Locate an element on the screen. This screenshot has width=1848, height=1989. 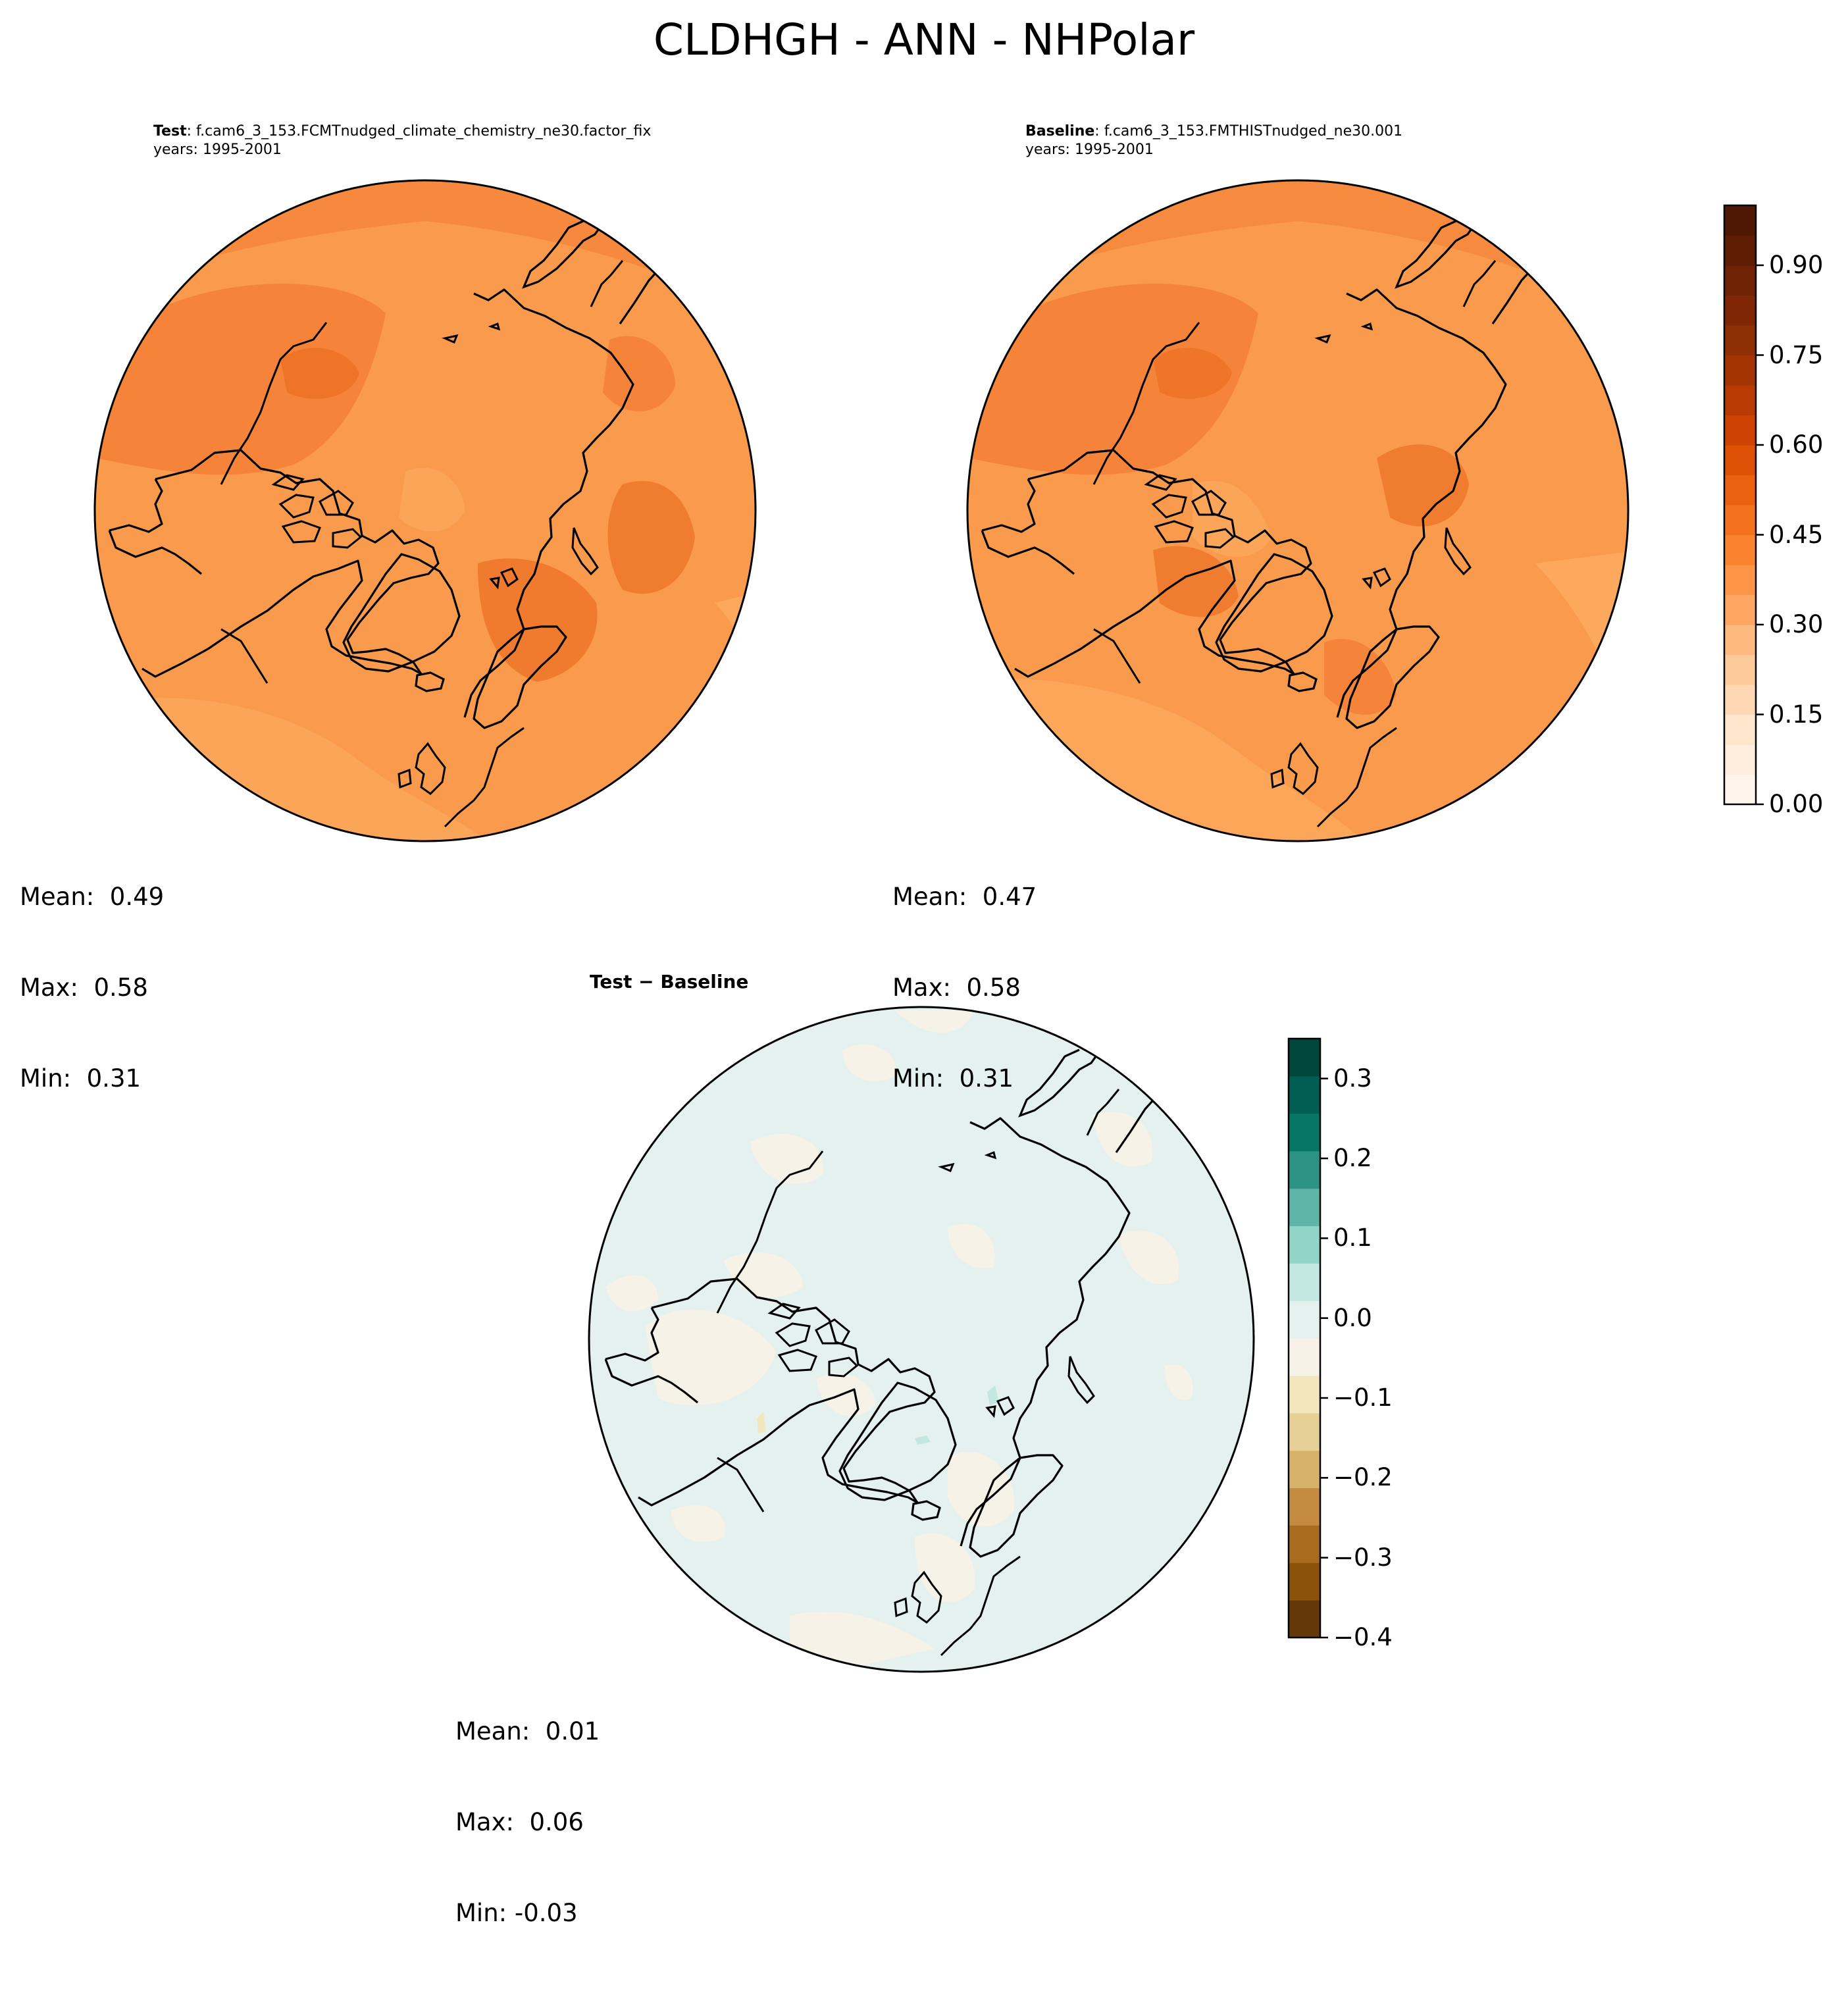
main-colorbar-frame is located at coordinates (1740, 505).